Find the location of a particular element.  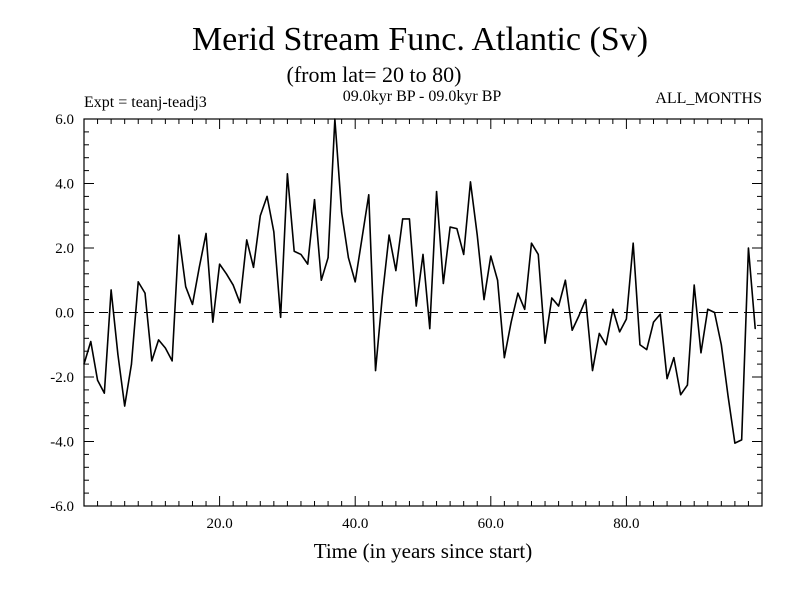

period-label: 09.0kyr BP - 09.0kyr BP is located at coordinates (422, 96).